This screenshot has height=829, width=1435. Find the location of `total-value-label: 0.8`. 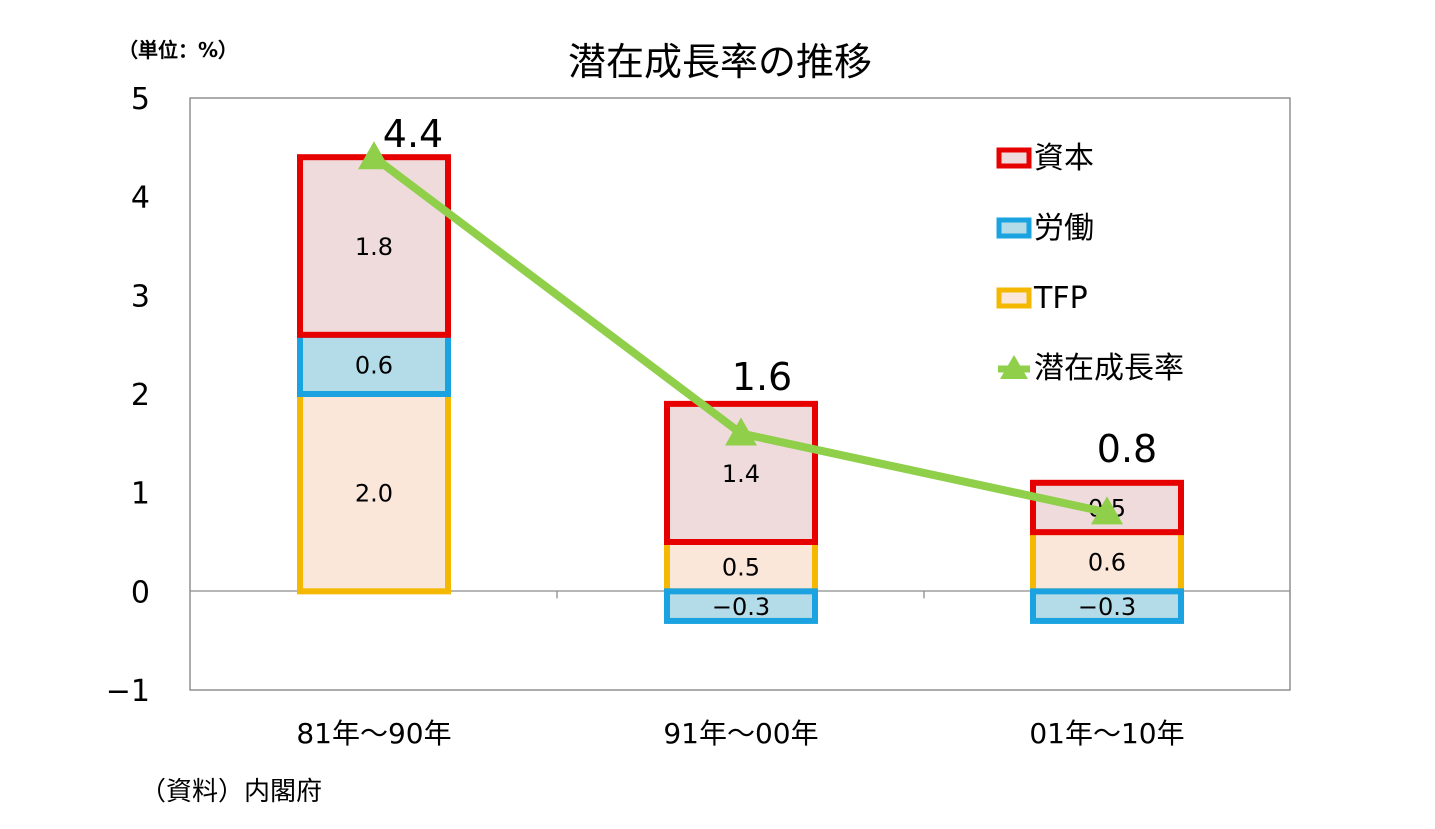

total-value-label: 0.8 is located at coordinates (1127, 449).